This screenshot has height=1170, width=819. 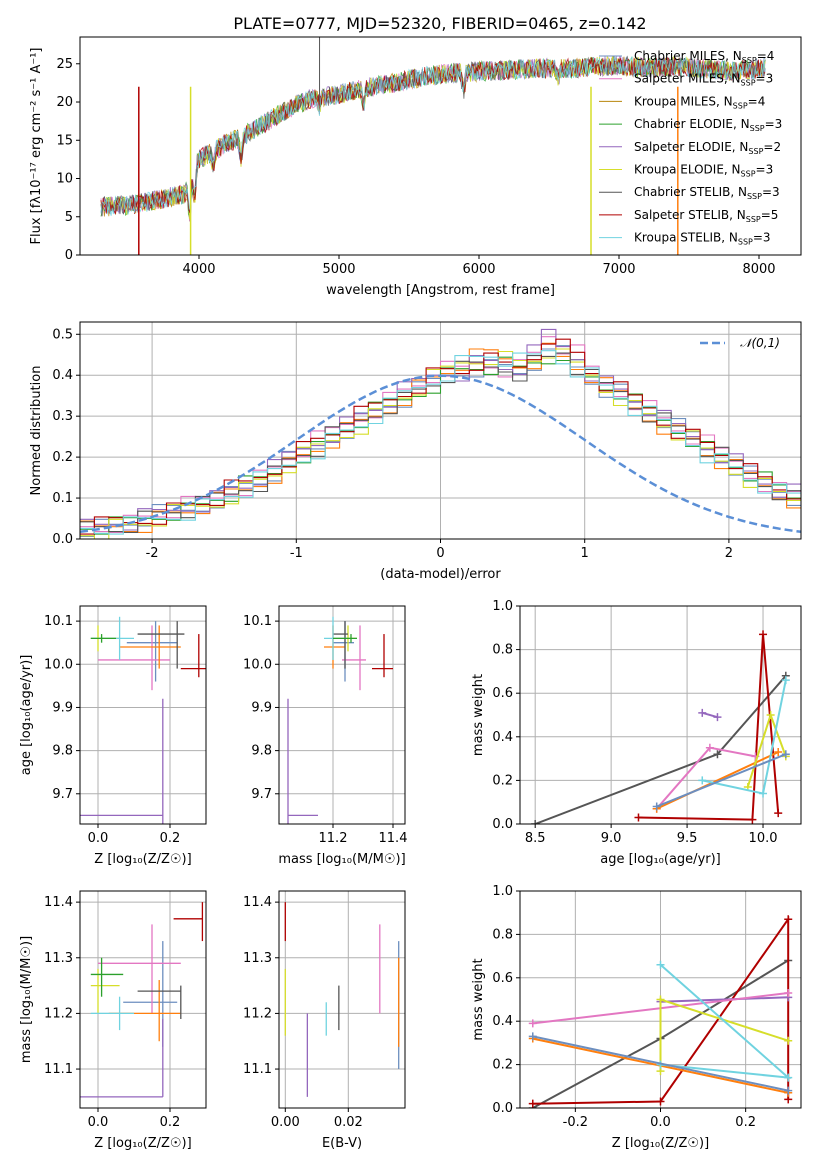 I want to click on x-tick-label: 9.0, so click(x=611, y=838).